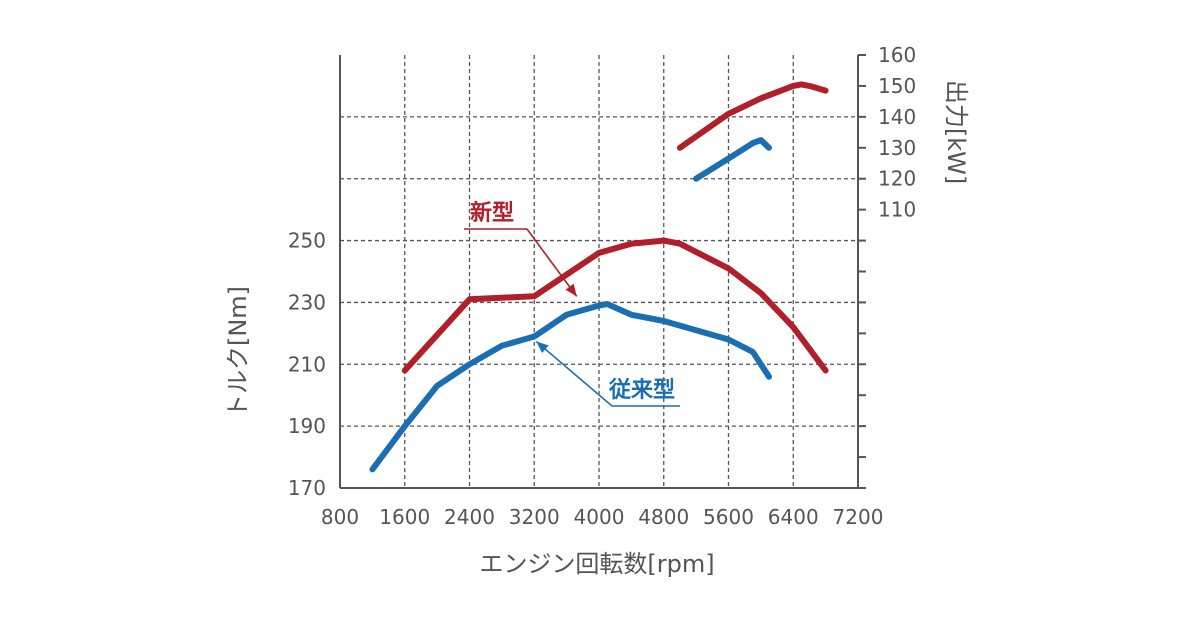 The height and width of the screenshot is (633, 1200). What do you see at coordinates (897, 148) in the screenshot?
I see `y-right-tick-label: 130` at bounding box center [897, 148].